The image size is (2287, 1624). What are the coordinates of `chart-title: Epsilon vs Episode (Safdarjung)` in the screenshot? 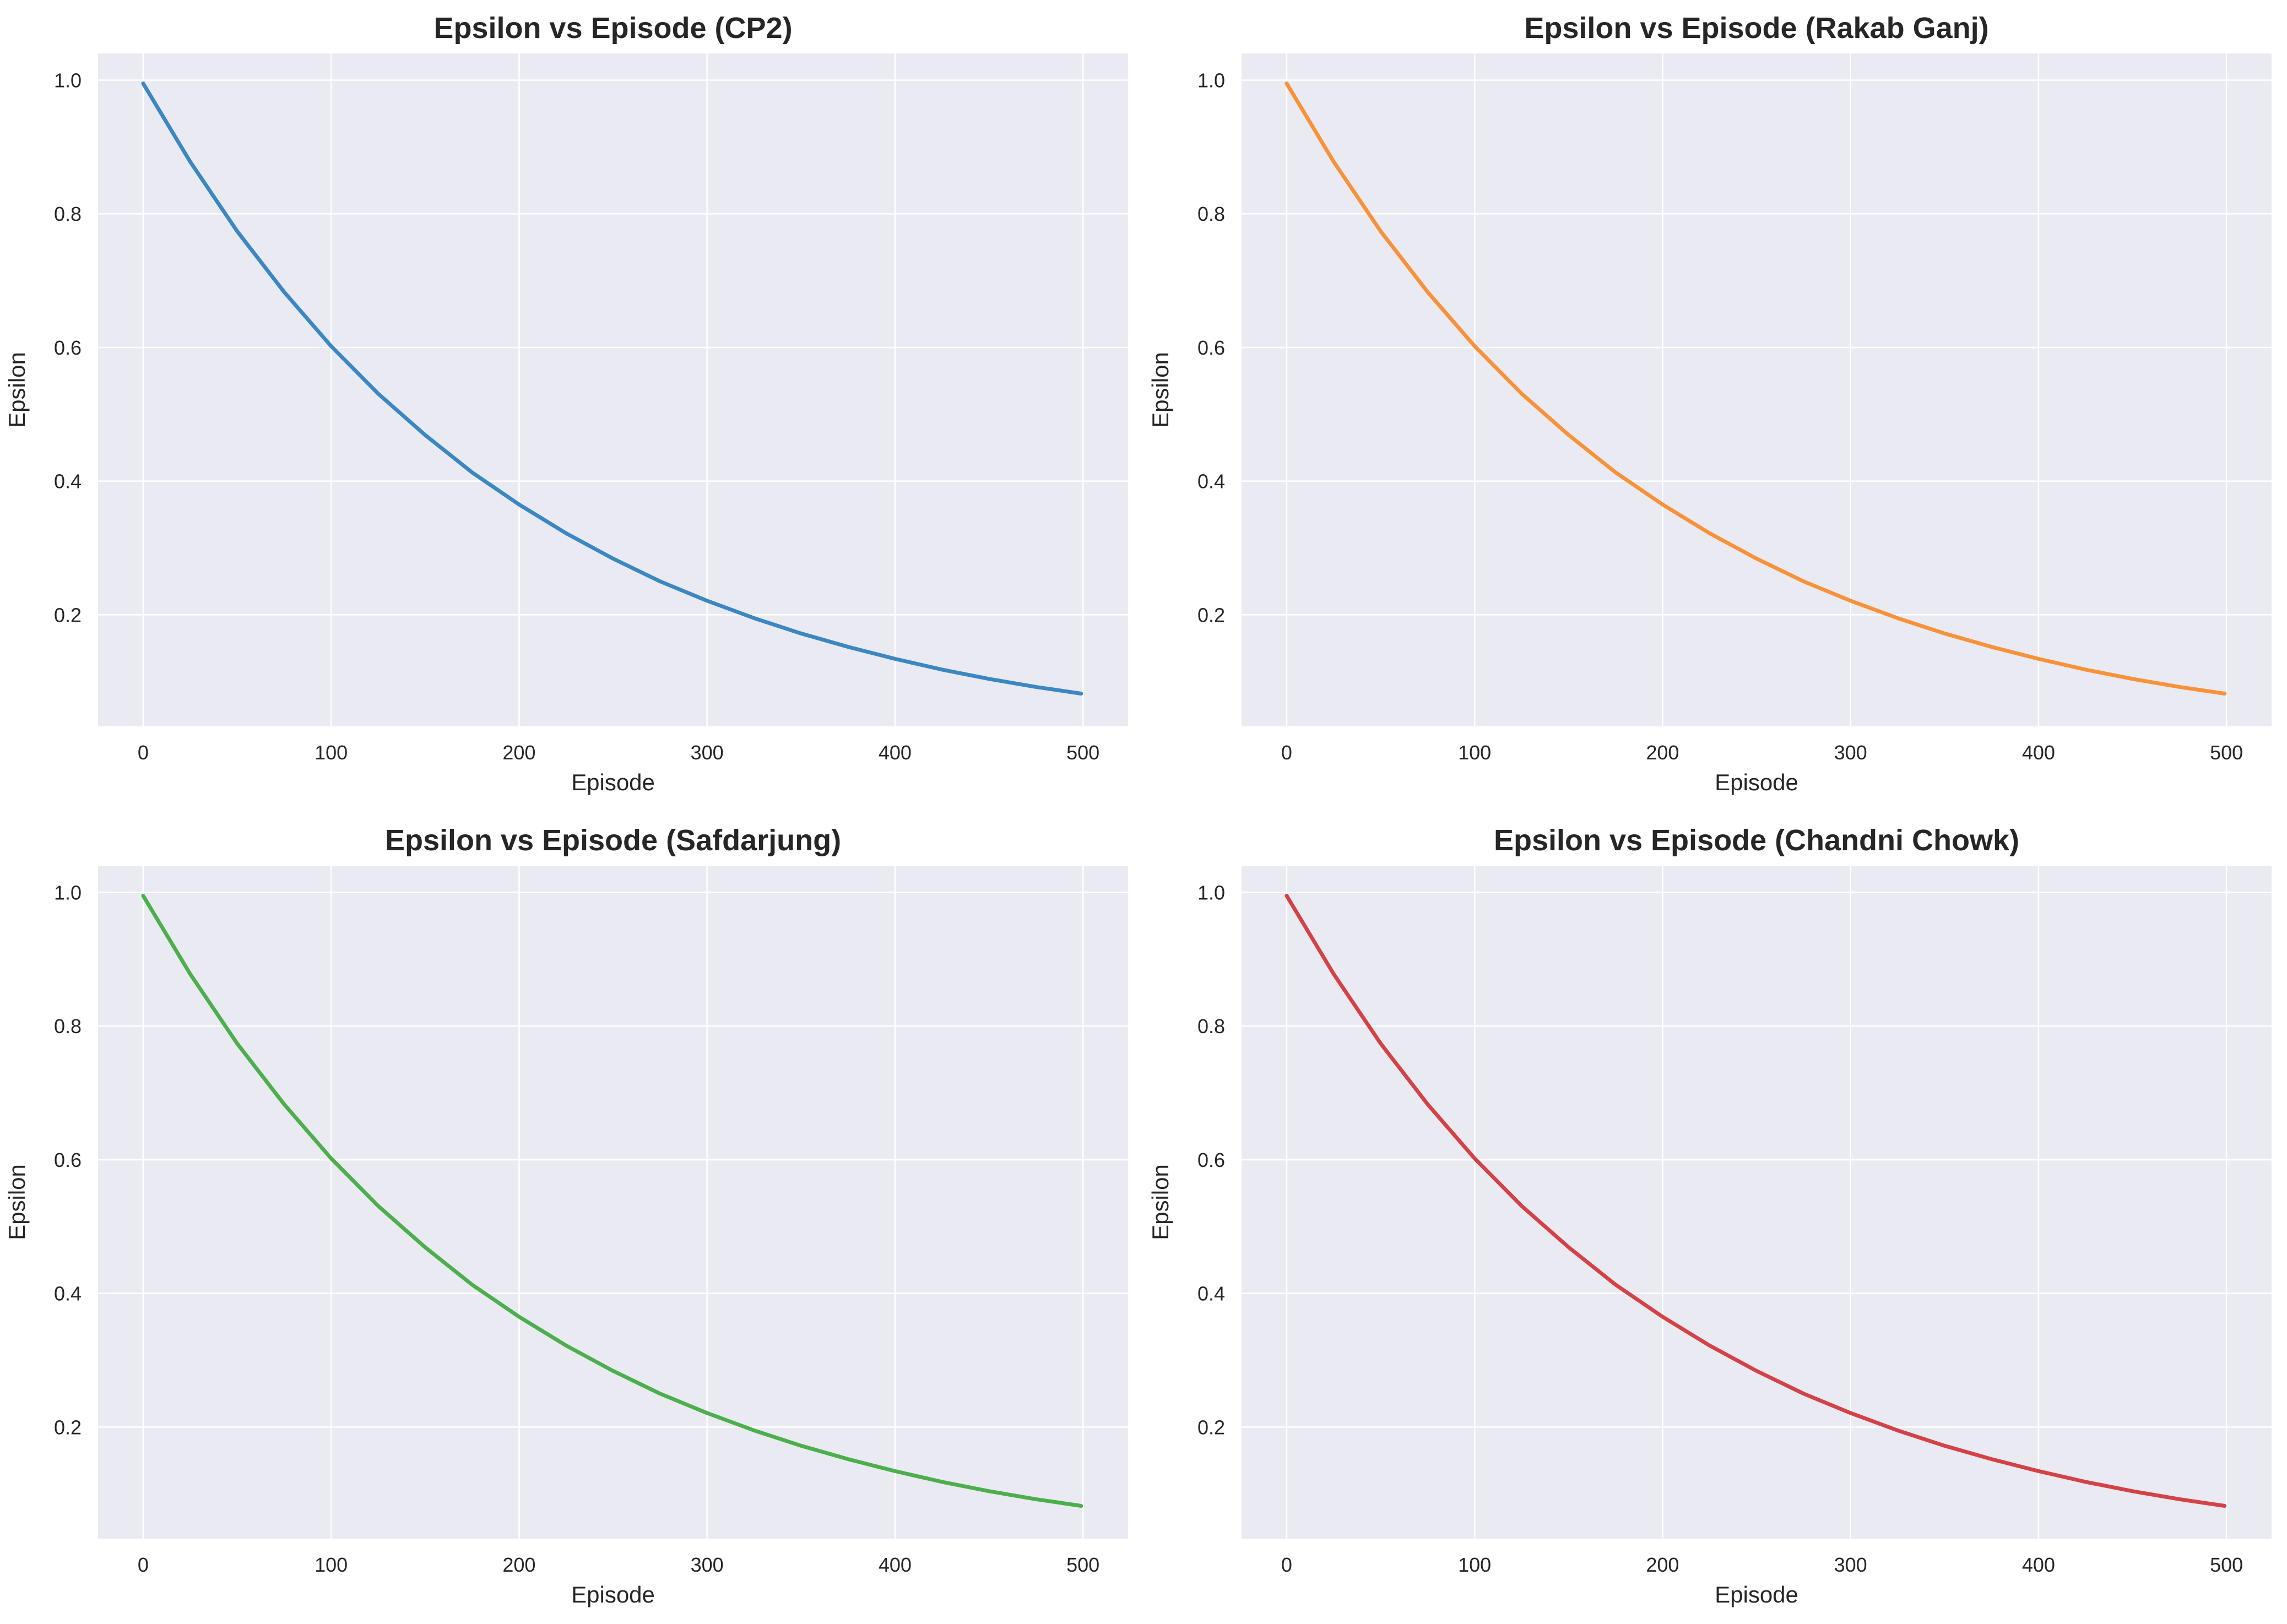 It's located at (613, 840).